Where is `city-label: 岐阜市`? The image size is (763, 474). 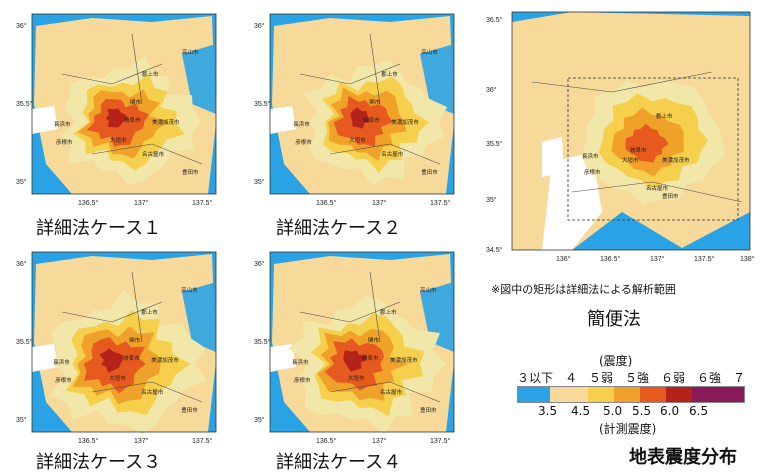
city-label: 岐阜市 is located at coordinates (638, 150).